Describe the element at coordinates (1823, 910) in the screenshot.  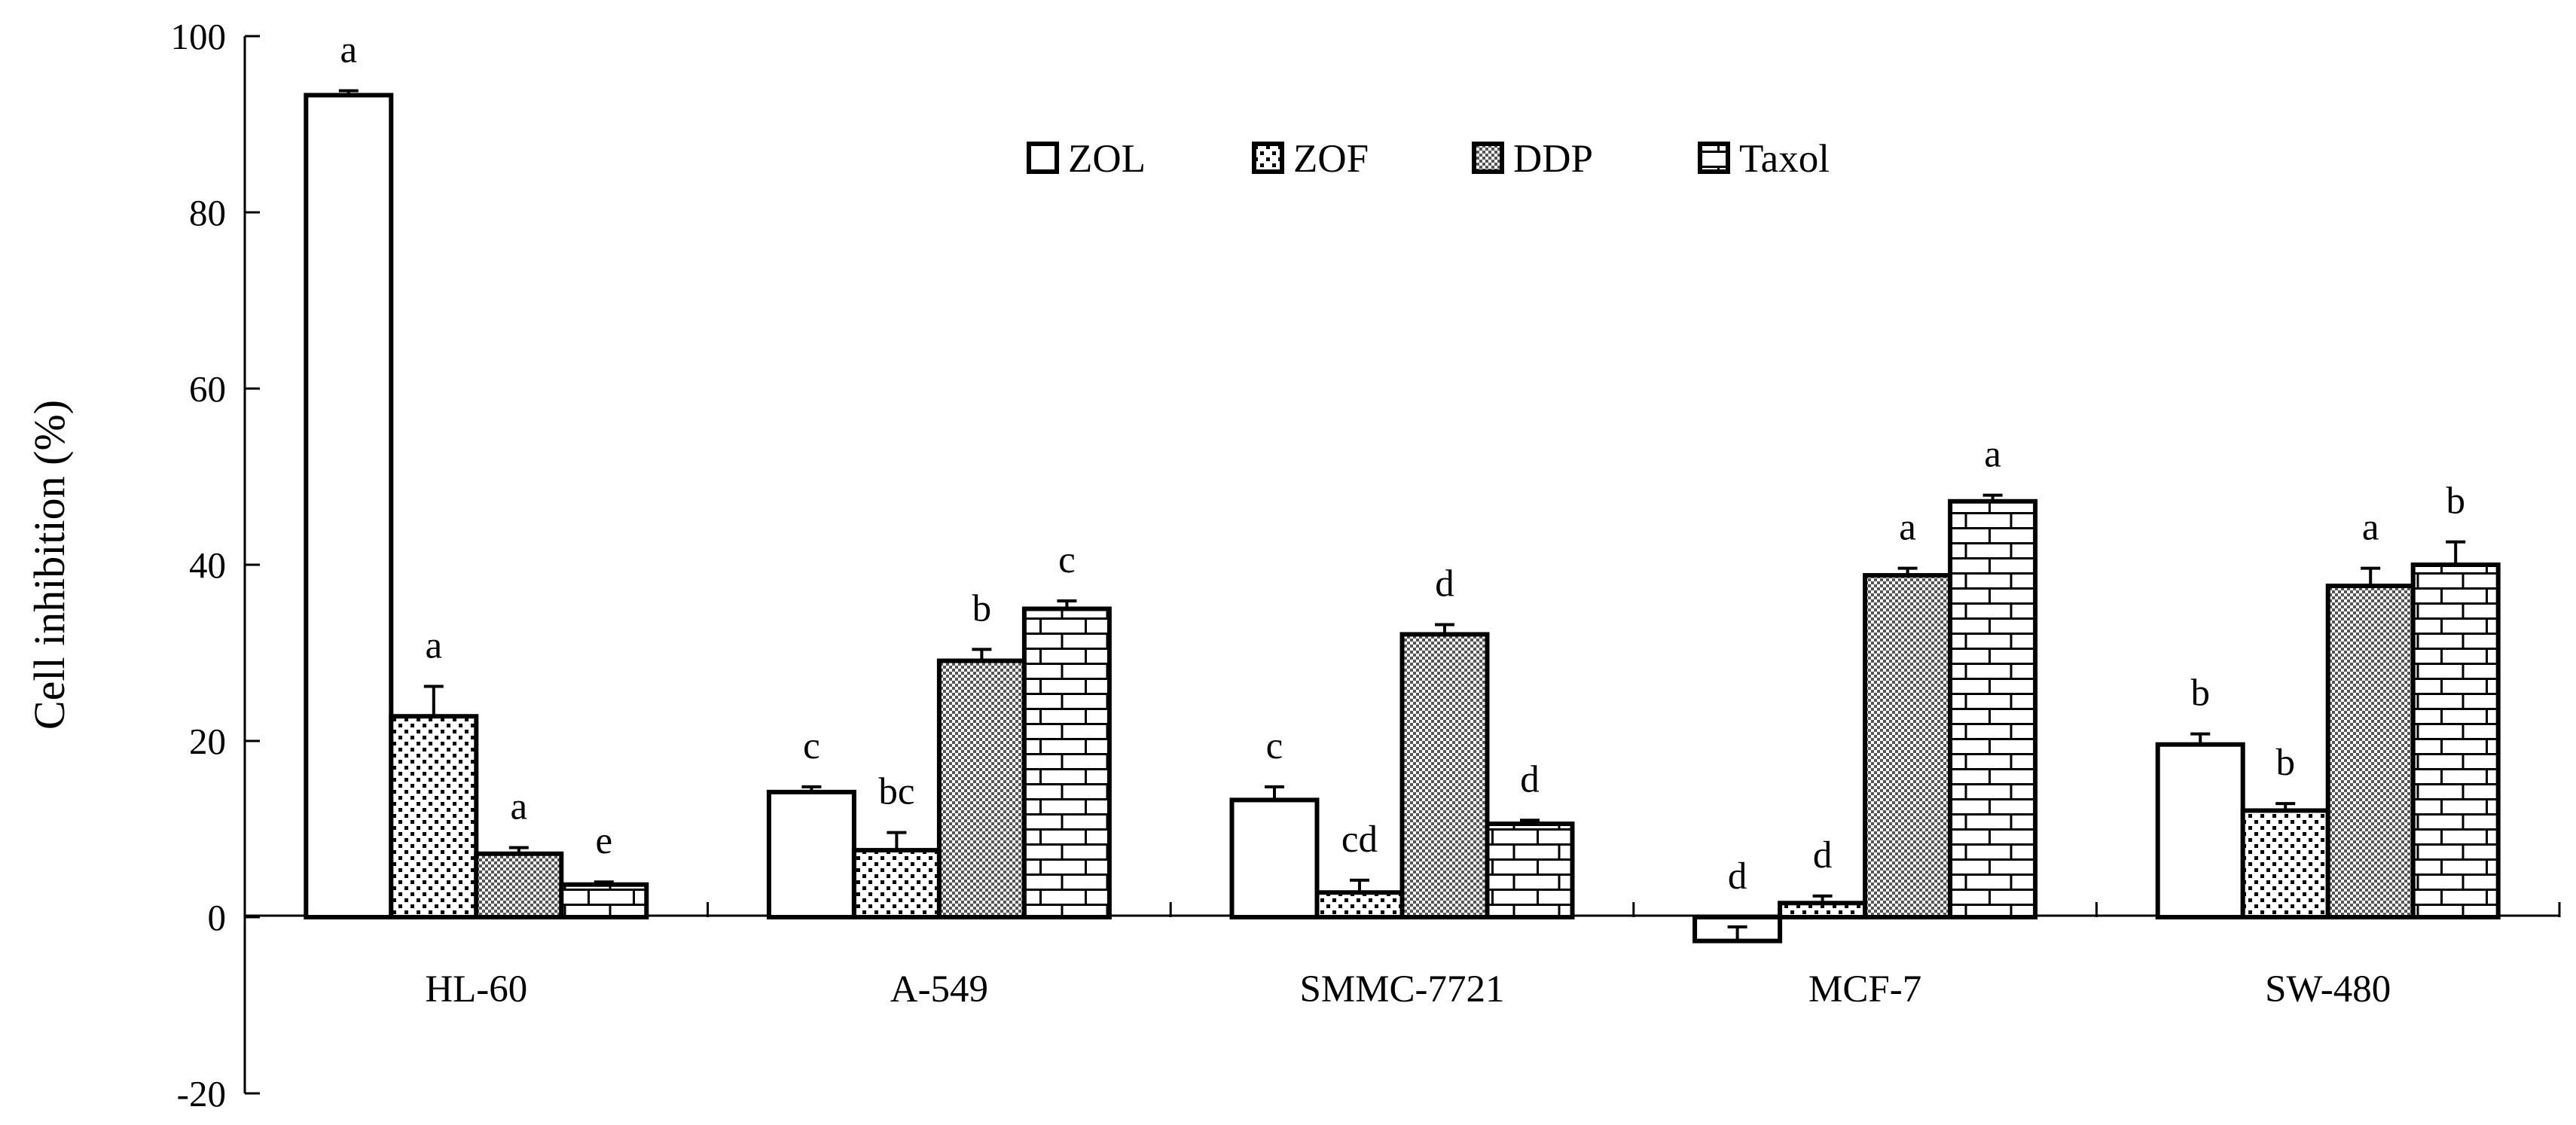
I see `bar-mcf-7-zof` at that location.